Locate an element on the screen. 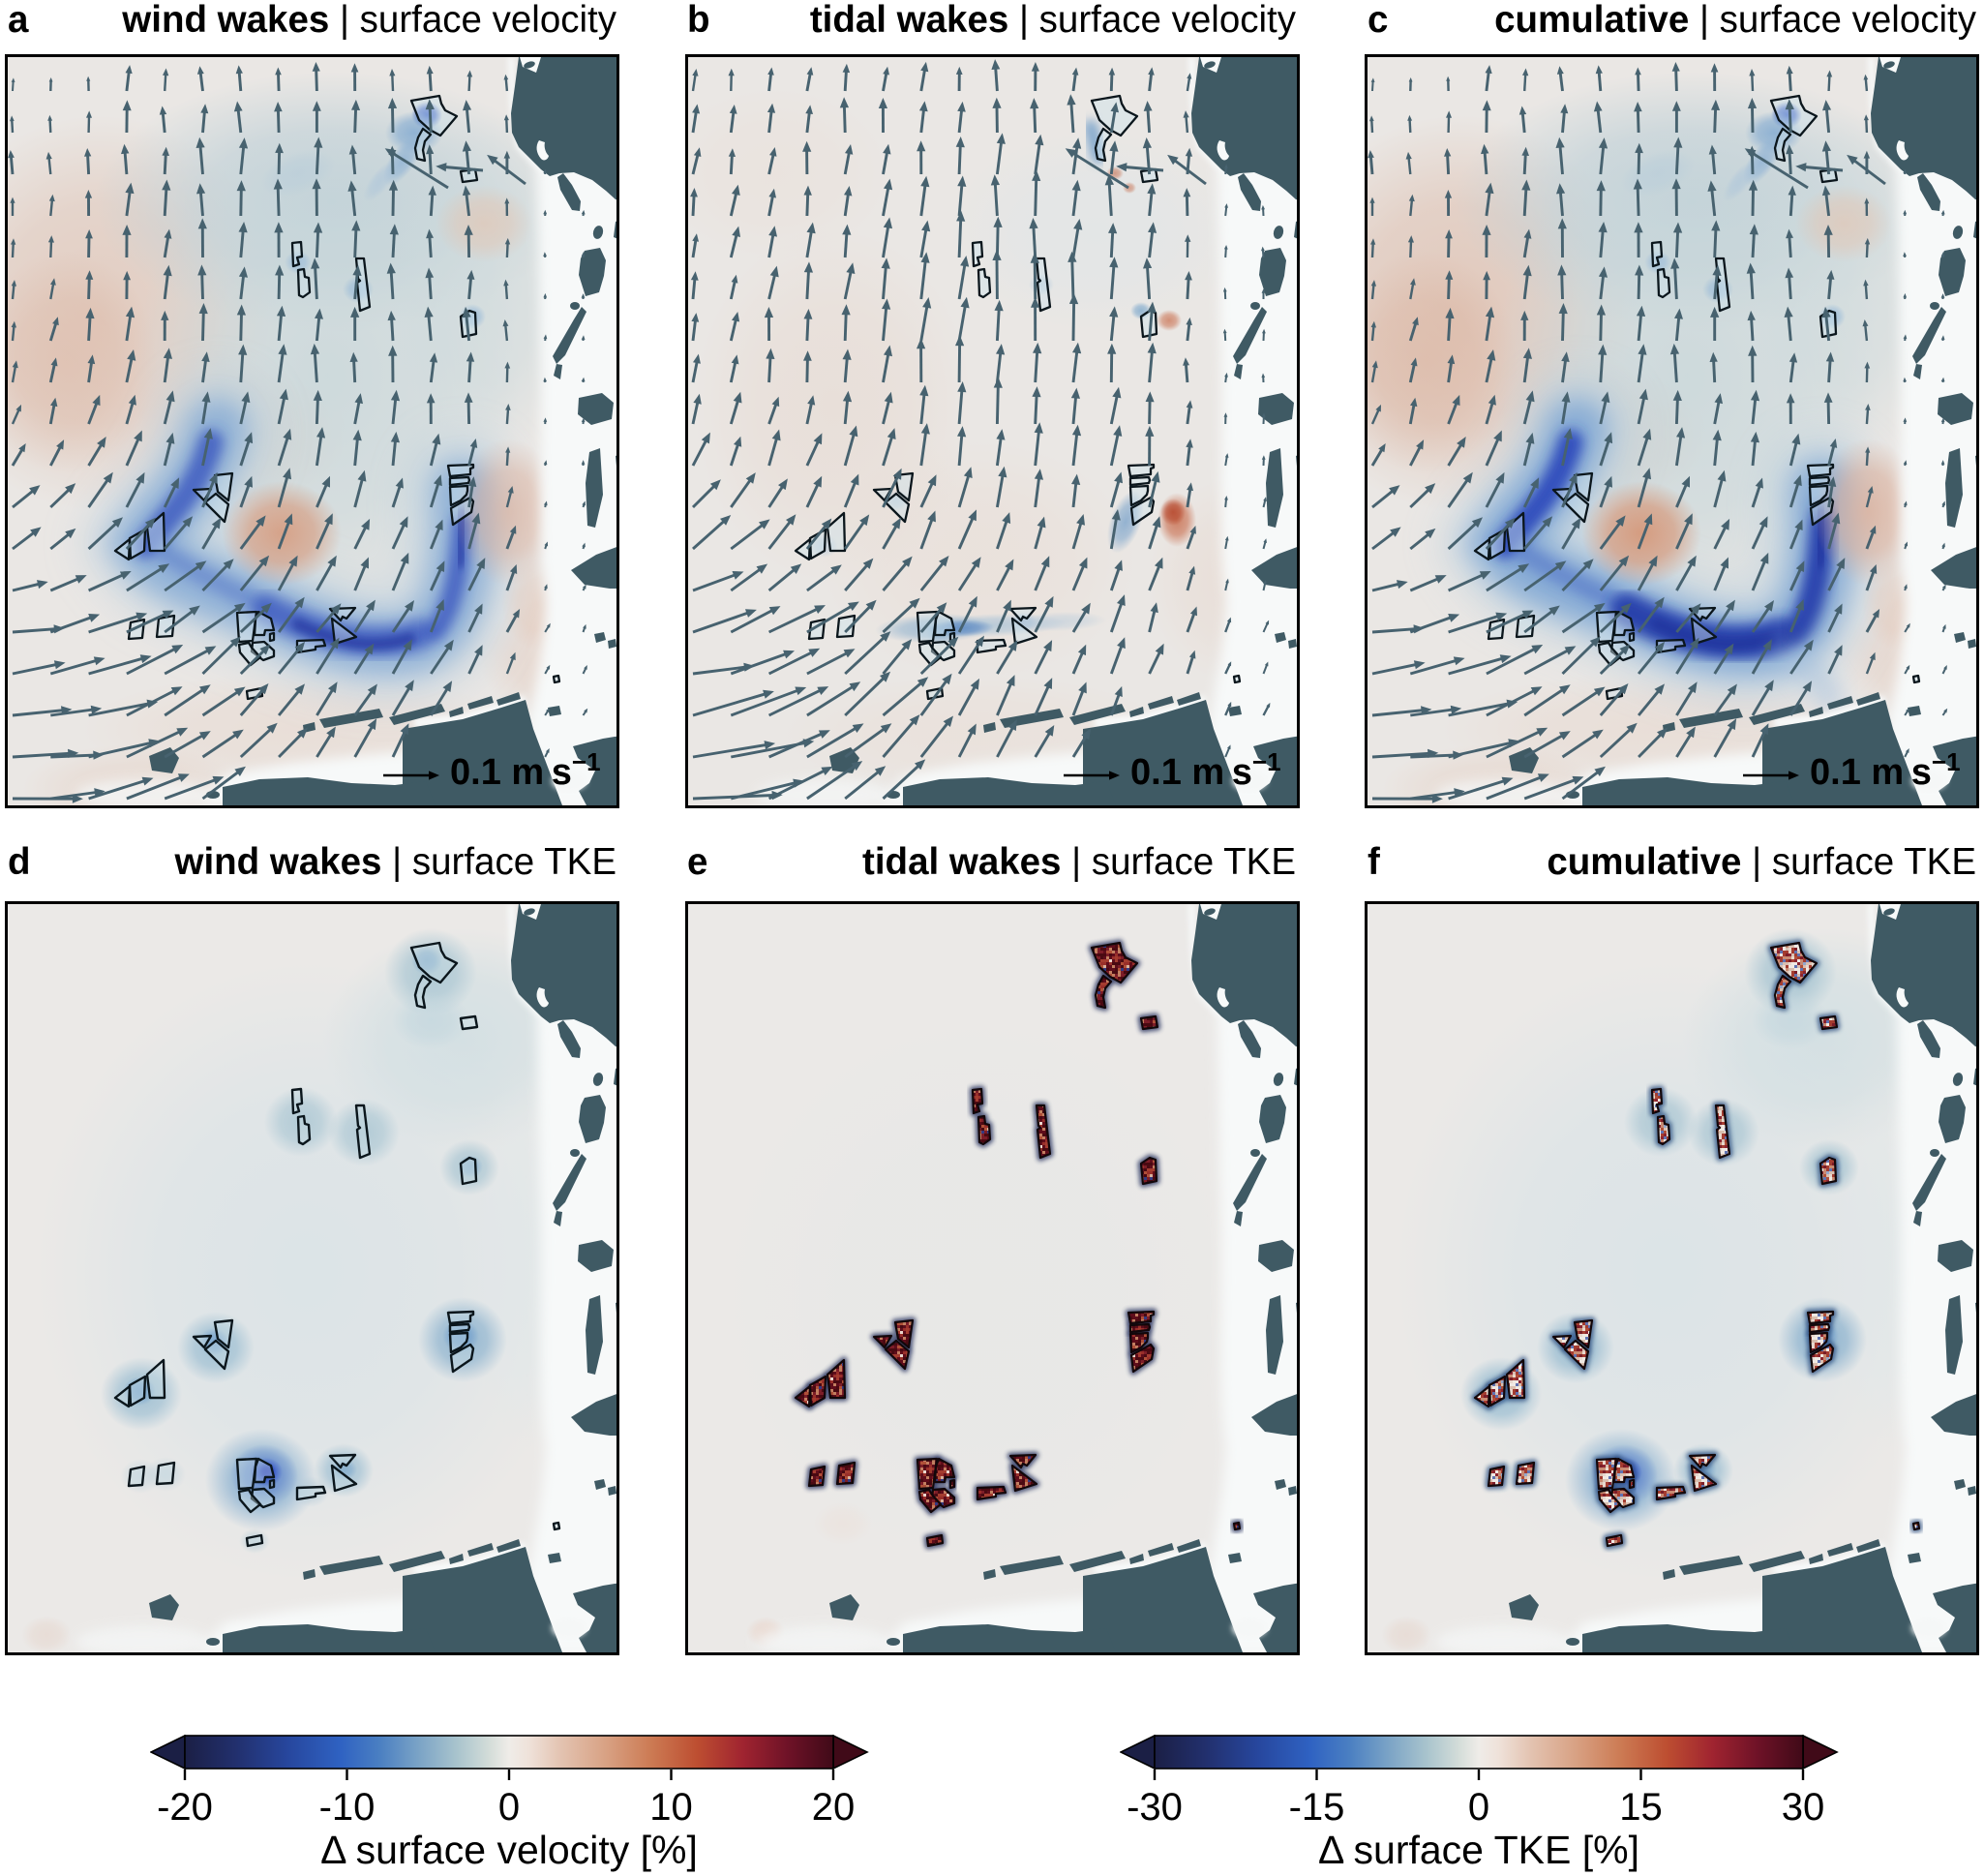 The image size is (1984, 1876). svg-text: Δ surface TKE [%] is located at coordinates (1478, 1850).